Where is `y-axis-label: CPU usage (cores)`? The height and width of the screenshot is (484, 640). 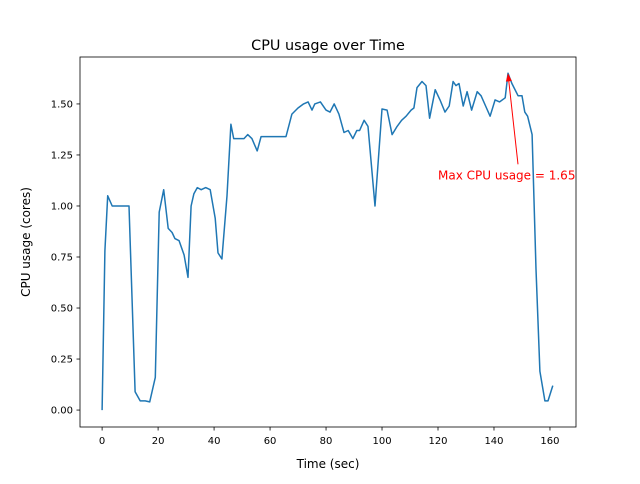 y-axis-label: CPU usage (cores) is located at coordinates (26, 242).